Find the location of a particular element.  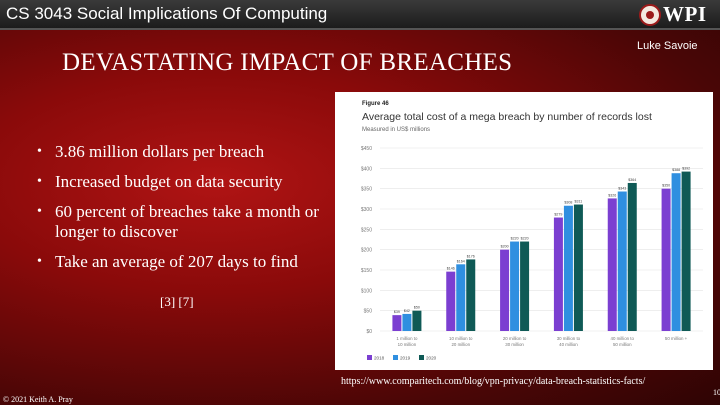

slide-title: DEVASTATING IMPACT OF BREACHES is located at coordinates (287, 62).